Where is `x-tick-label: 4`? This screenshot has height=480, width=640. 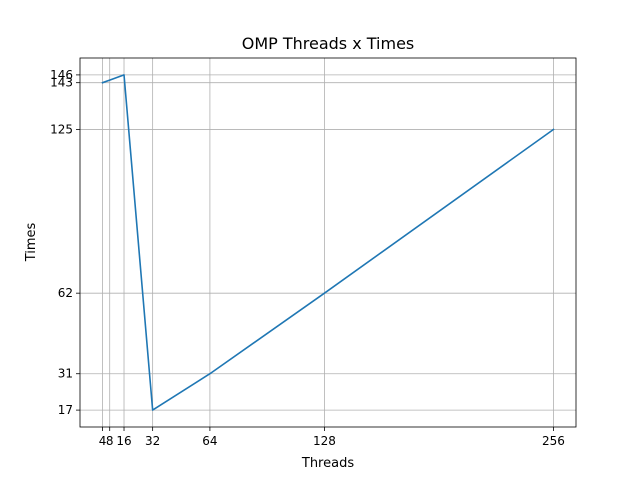
x-tick-label: 4 is located at coordinates (103, 441).